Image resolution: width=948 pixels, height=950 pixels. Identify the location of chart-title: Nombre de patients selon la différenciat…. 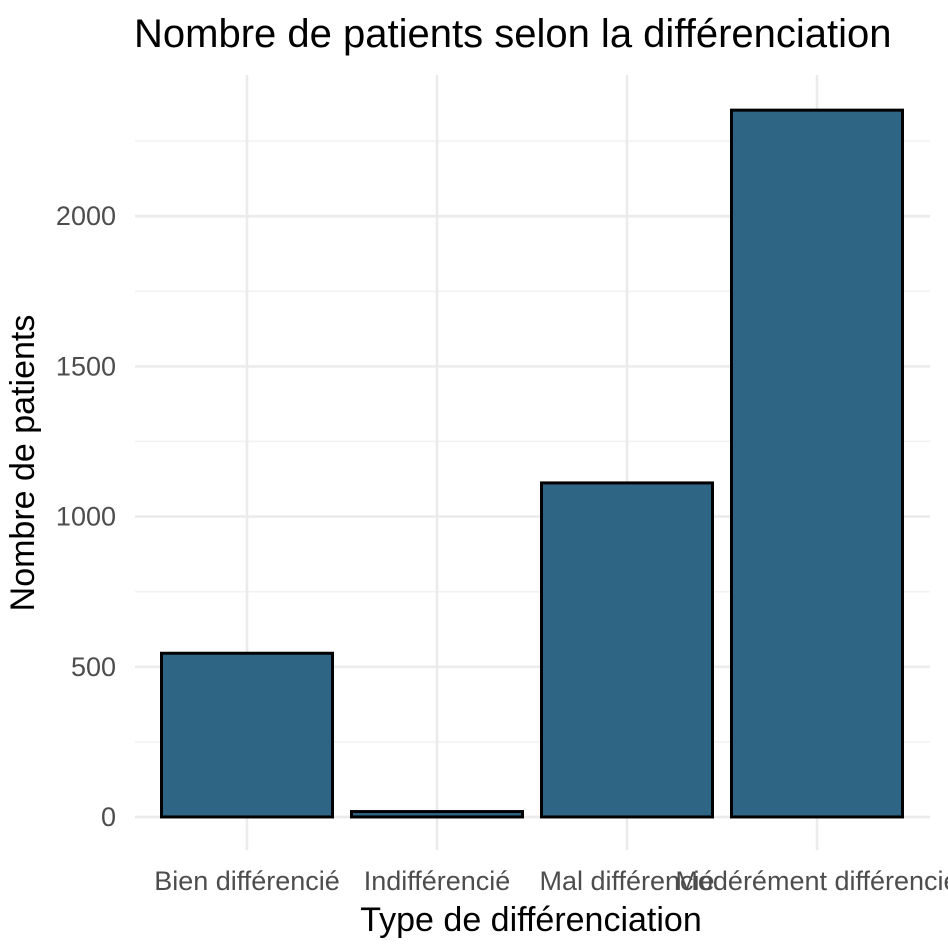
(513, 34).